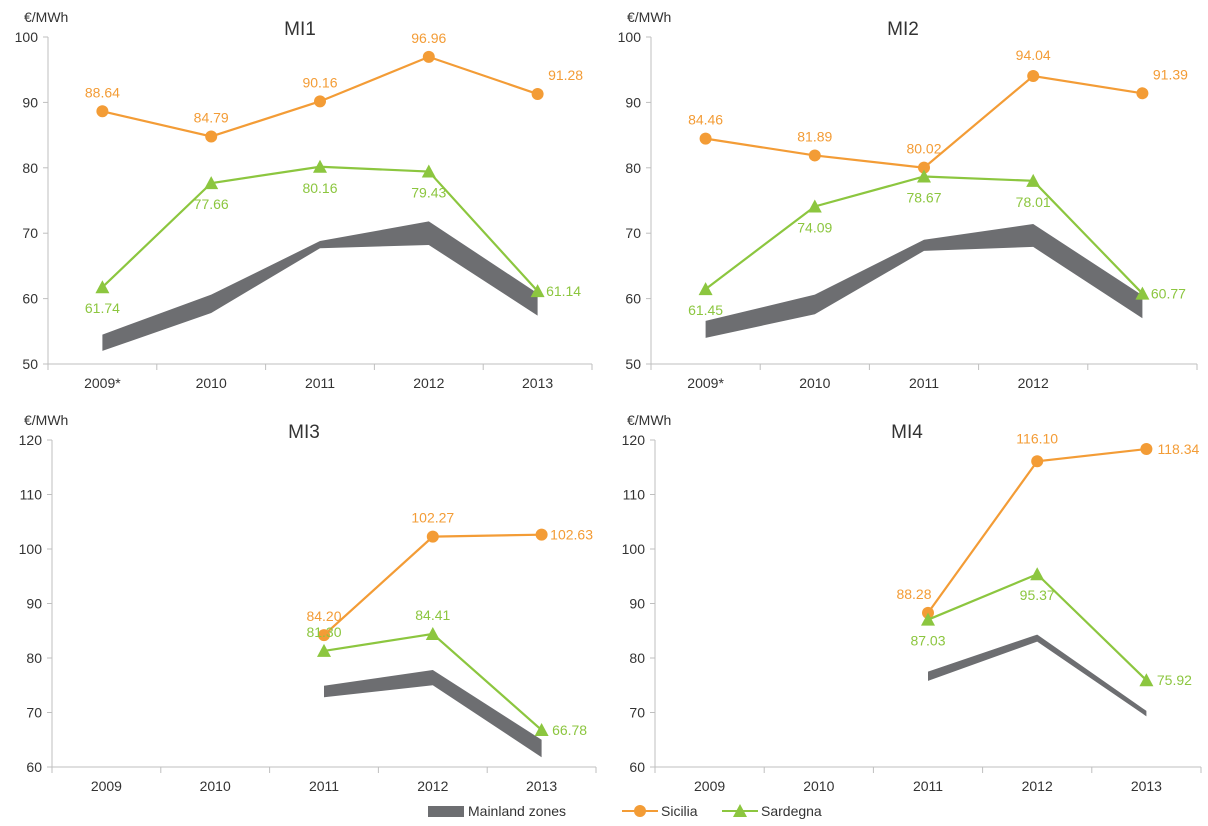 Image resolution: width=1208 pixels, height=826 pixels. I want to click on chart-title: MI2, so click(903, 29).